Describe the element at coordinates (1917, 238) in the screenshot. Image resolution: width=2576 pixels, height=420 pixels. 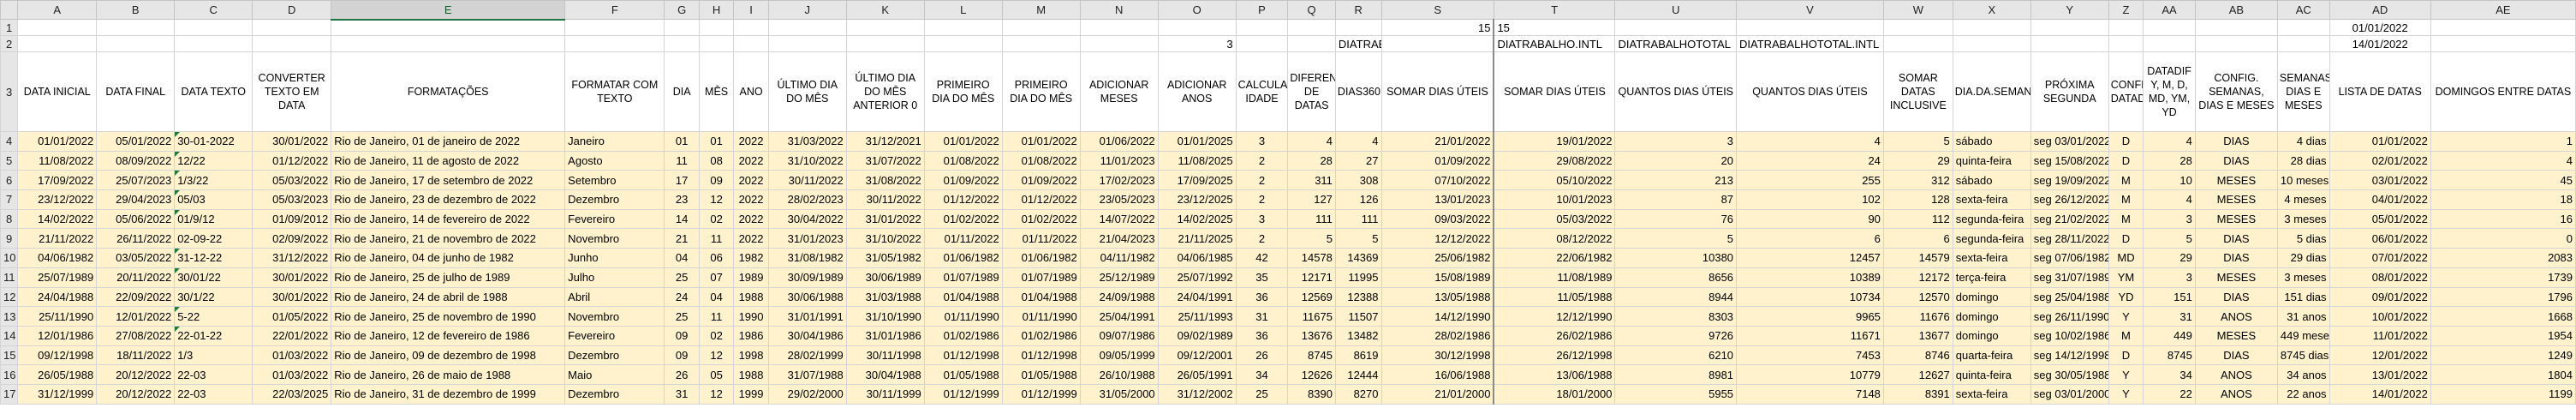
I see `grid-cell: 6` at that location.